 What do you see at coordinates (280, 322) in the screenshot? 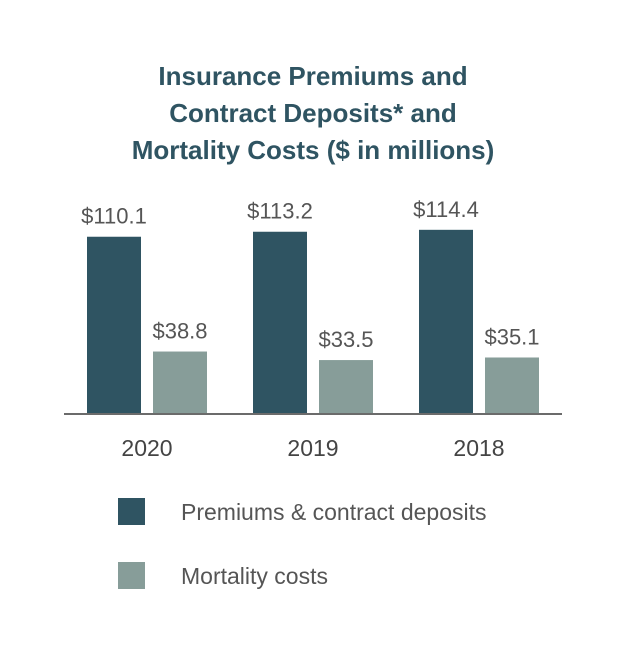
I see `bar-premiums-2019` at bounding box center [280, 322].